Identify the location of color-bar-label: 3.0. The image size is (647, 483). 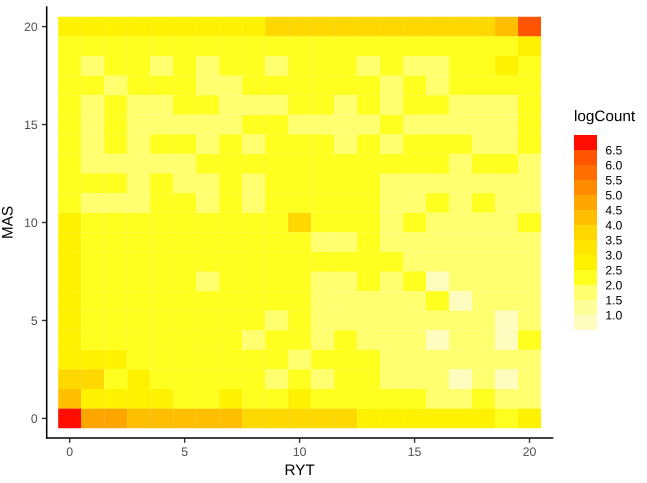
(614, 255).